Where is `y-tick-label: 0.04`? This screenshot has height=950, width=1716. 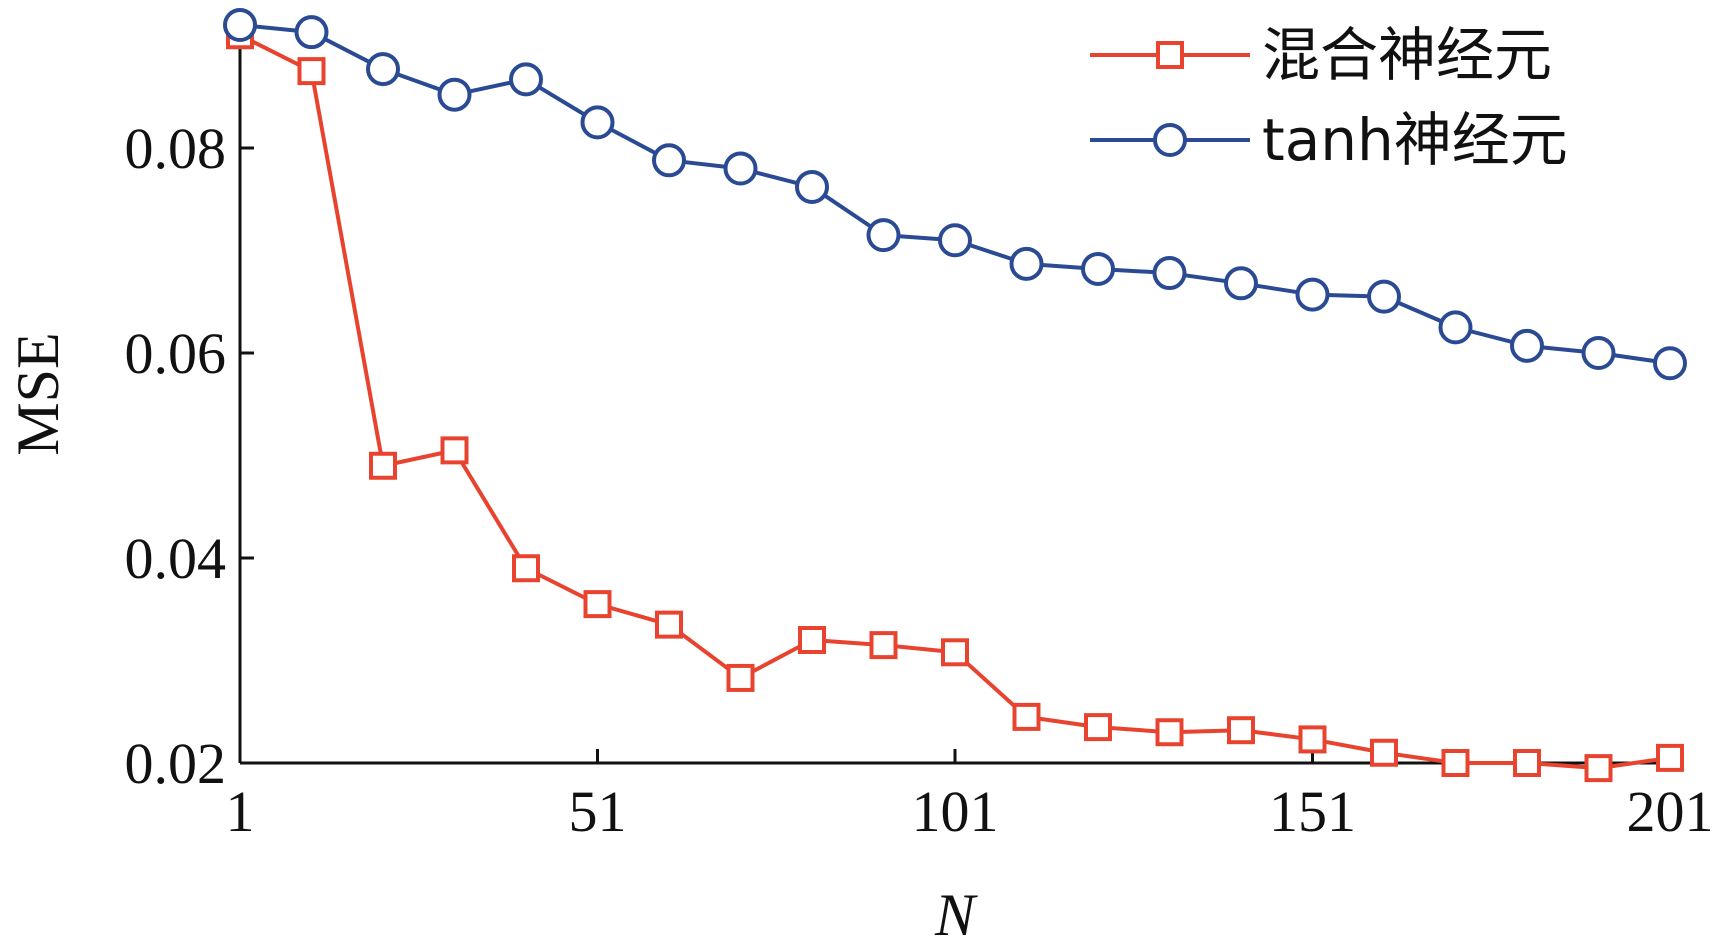 y-tick-label: 0.04 is located at coordinates (176, 558).